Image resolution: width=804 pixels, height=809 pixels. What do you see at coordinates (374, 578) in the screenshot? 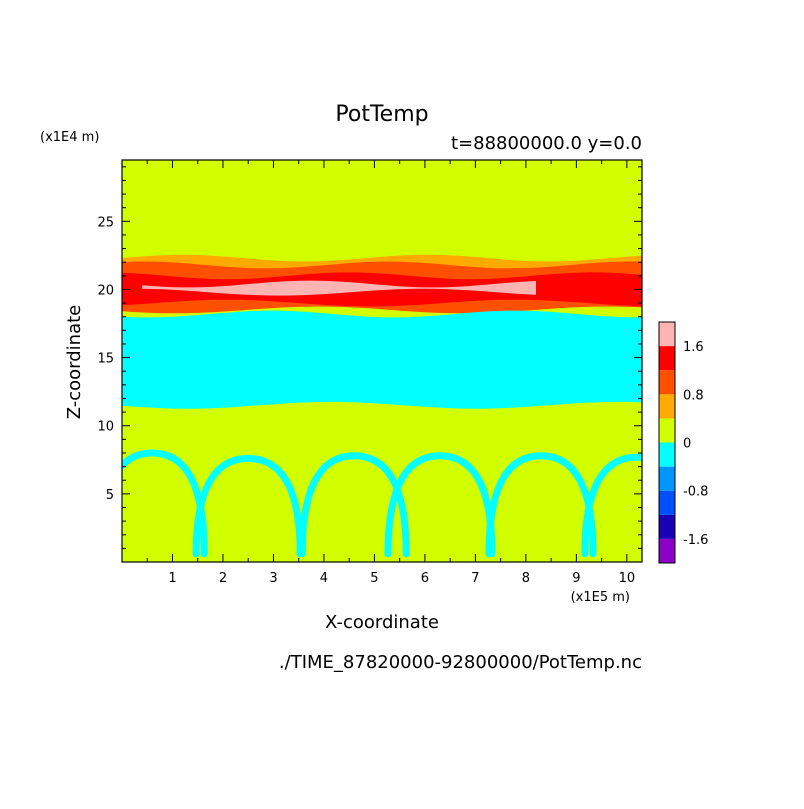
I see `x-tick-label: 5` at bounding box center [374, 578].